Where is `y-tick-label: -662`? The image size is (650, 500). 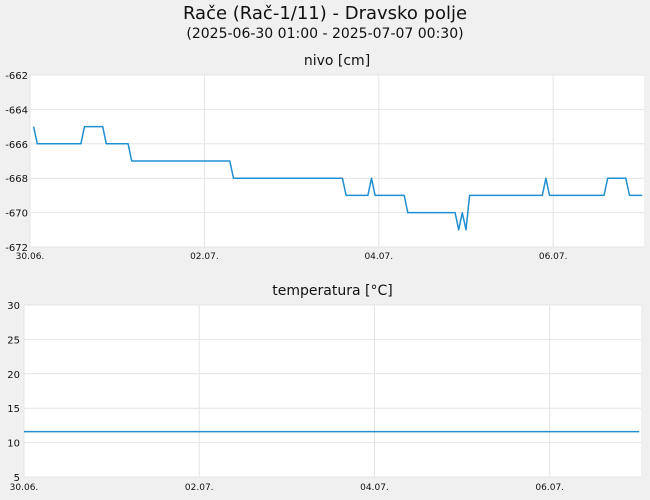 y-tick-label: -662 is located at coordinates (16, 76).